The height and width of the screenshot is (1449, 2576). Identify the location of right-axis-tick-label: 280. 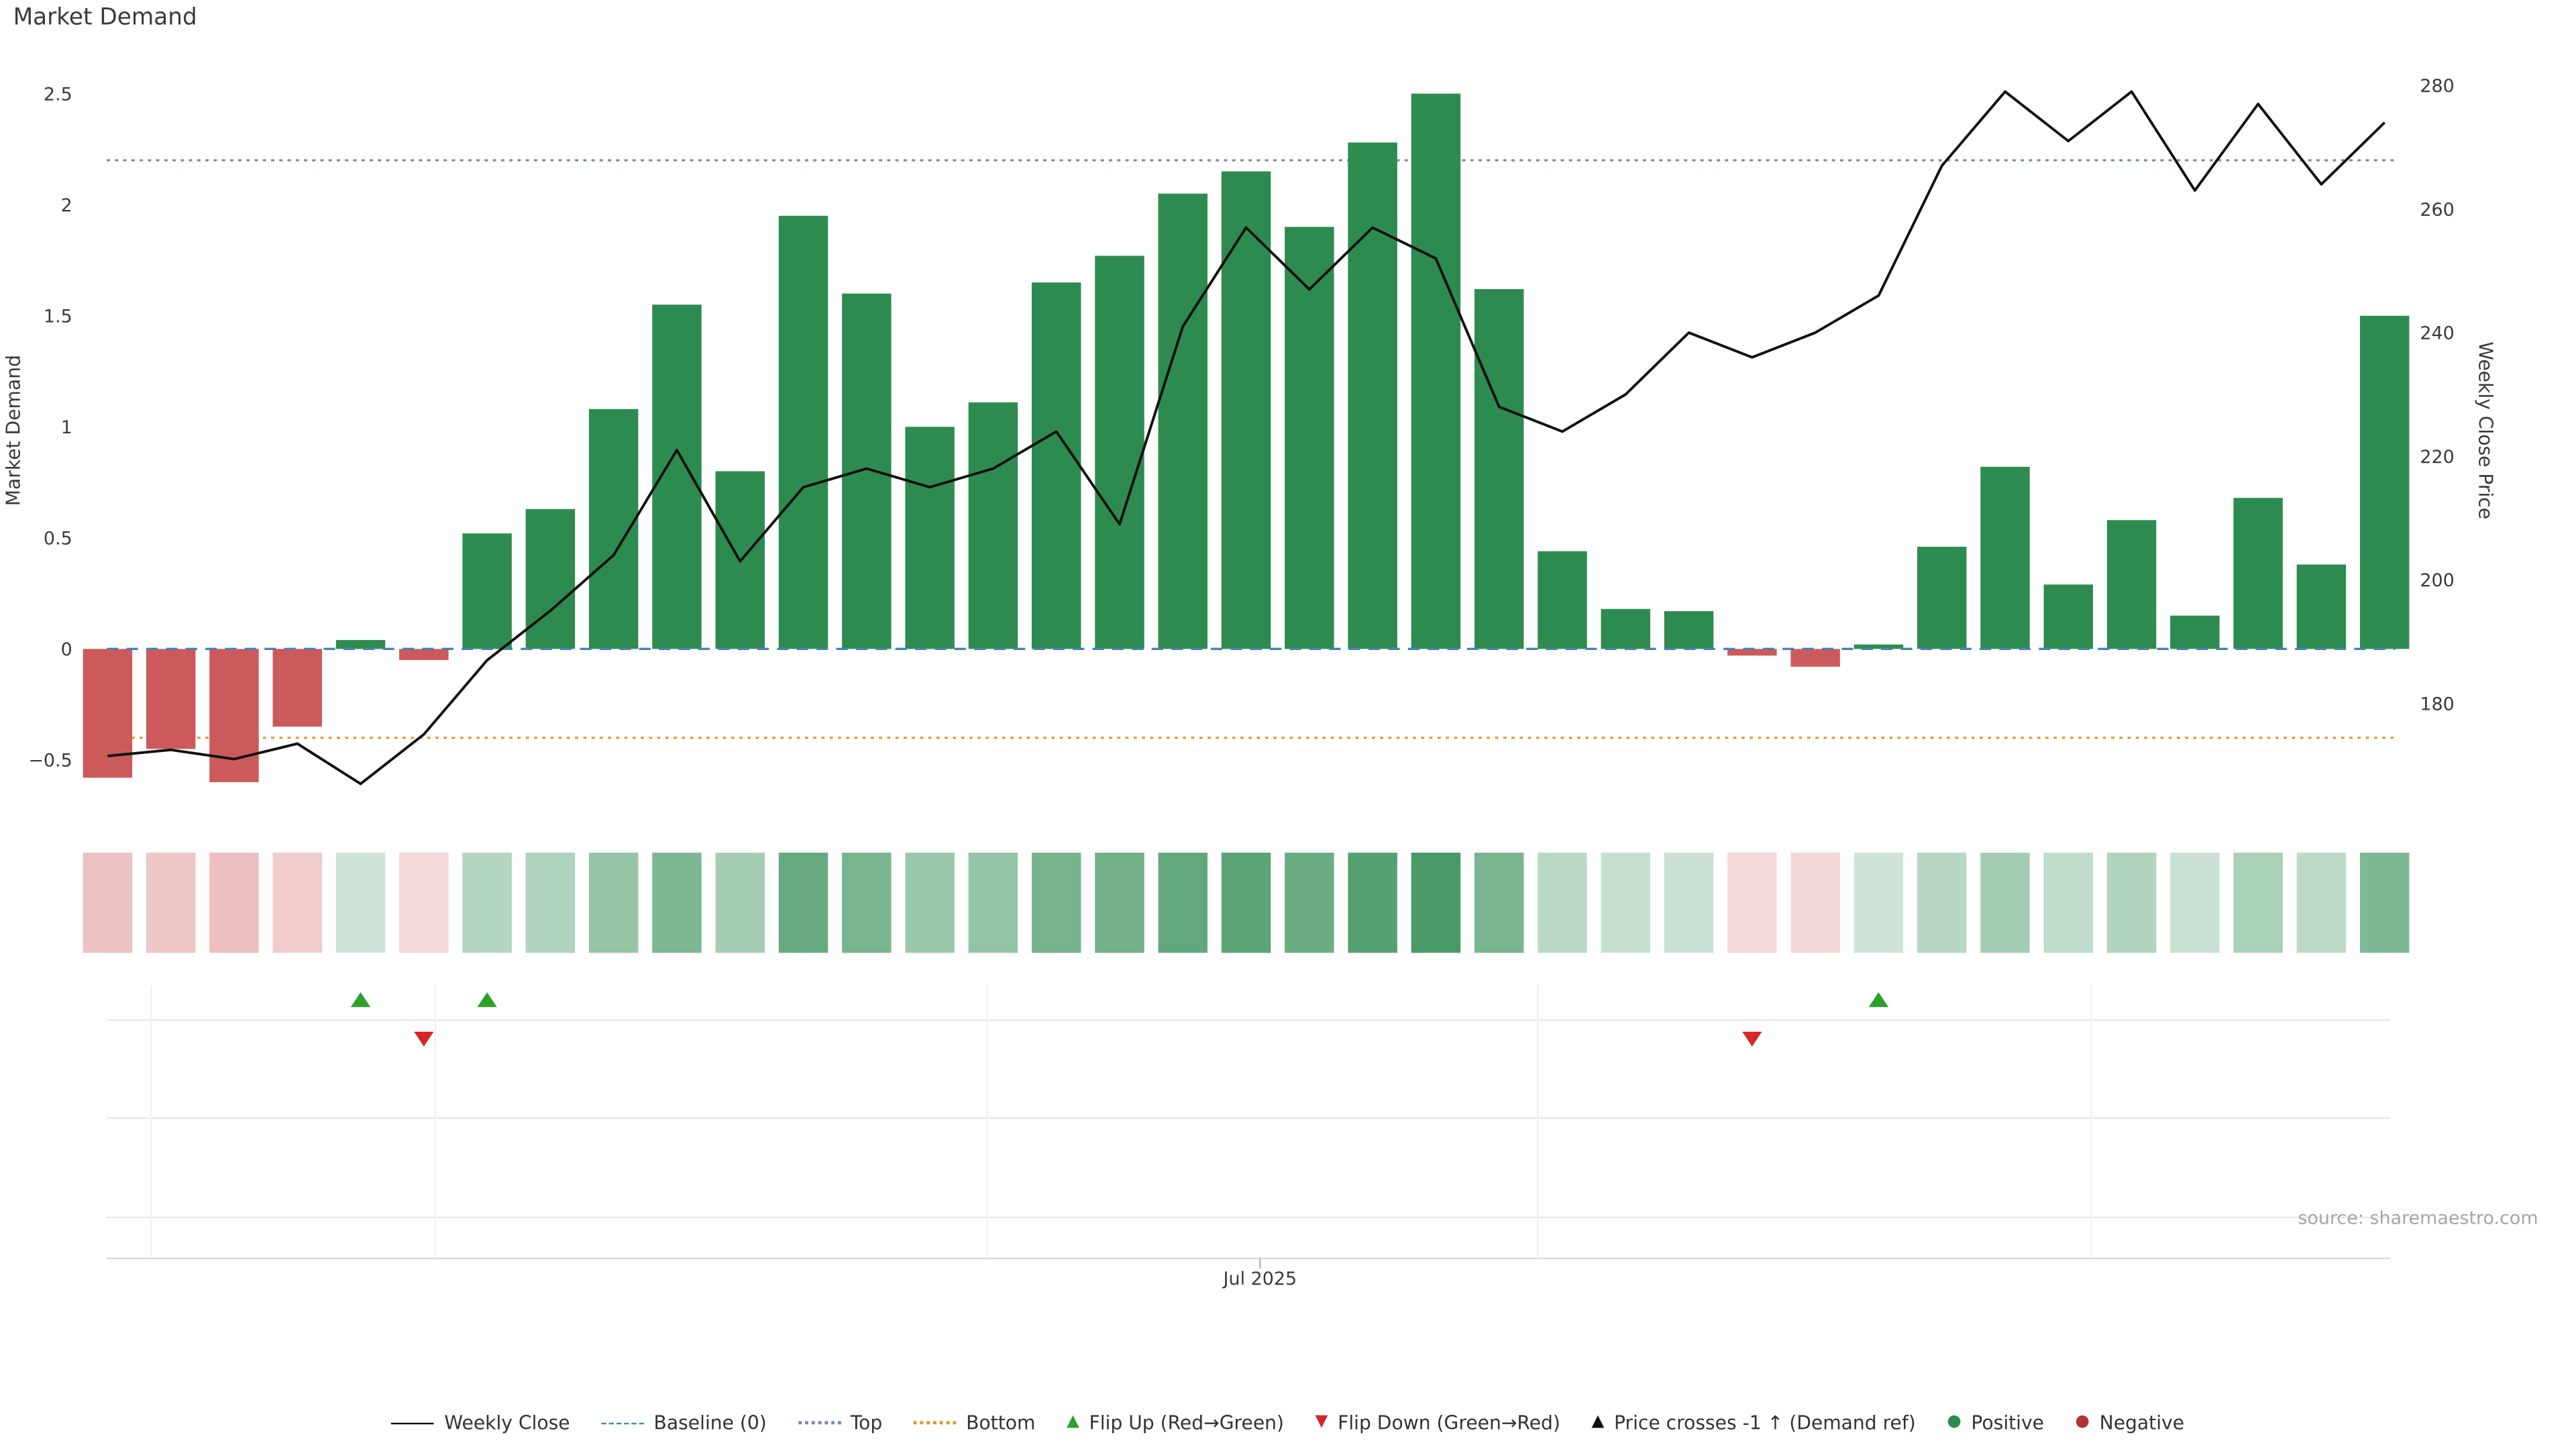
(2437, 86).